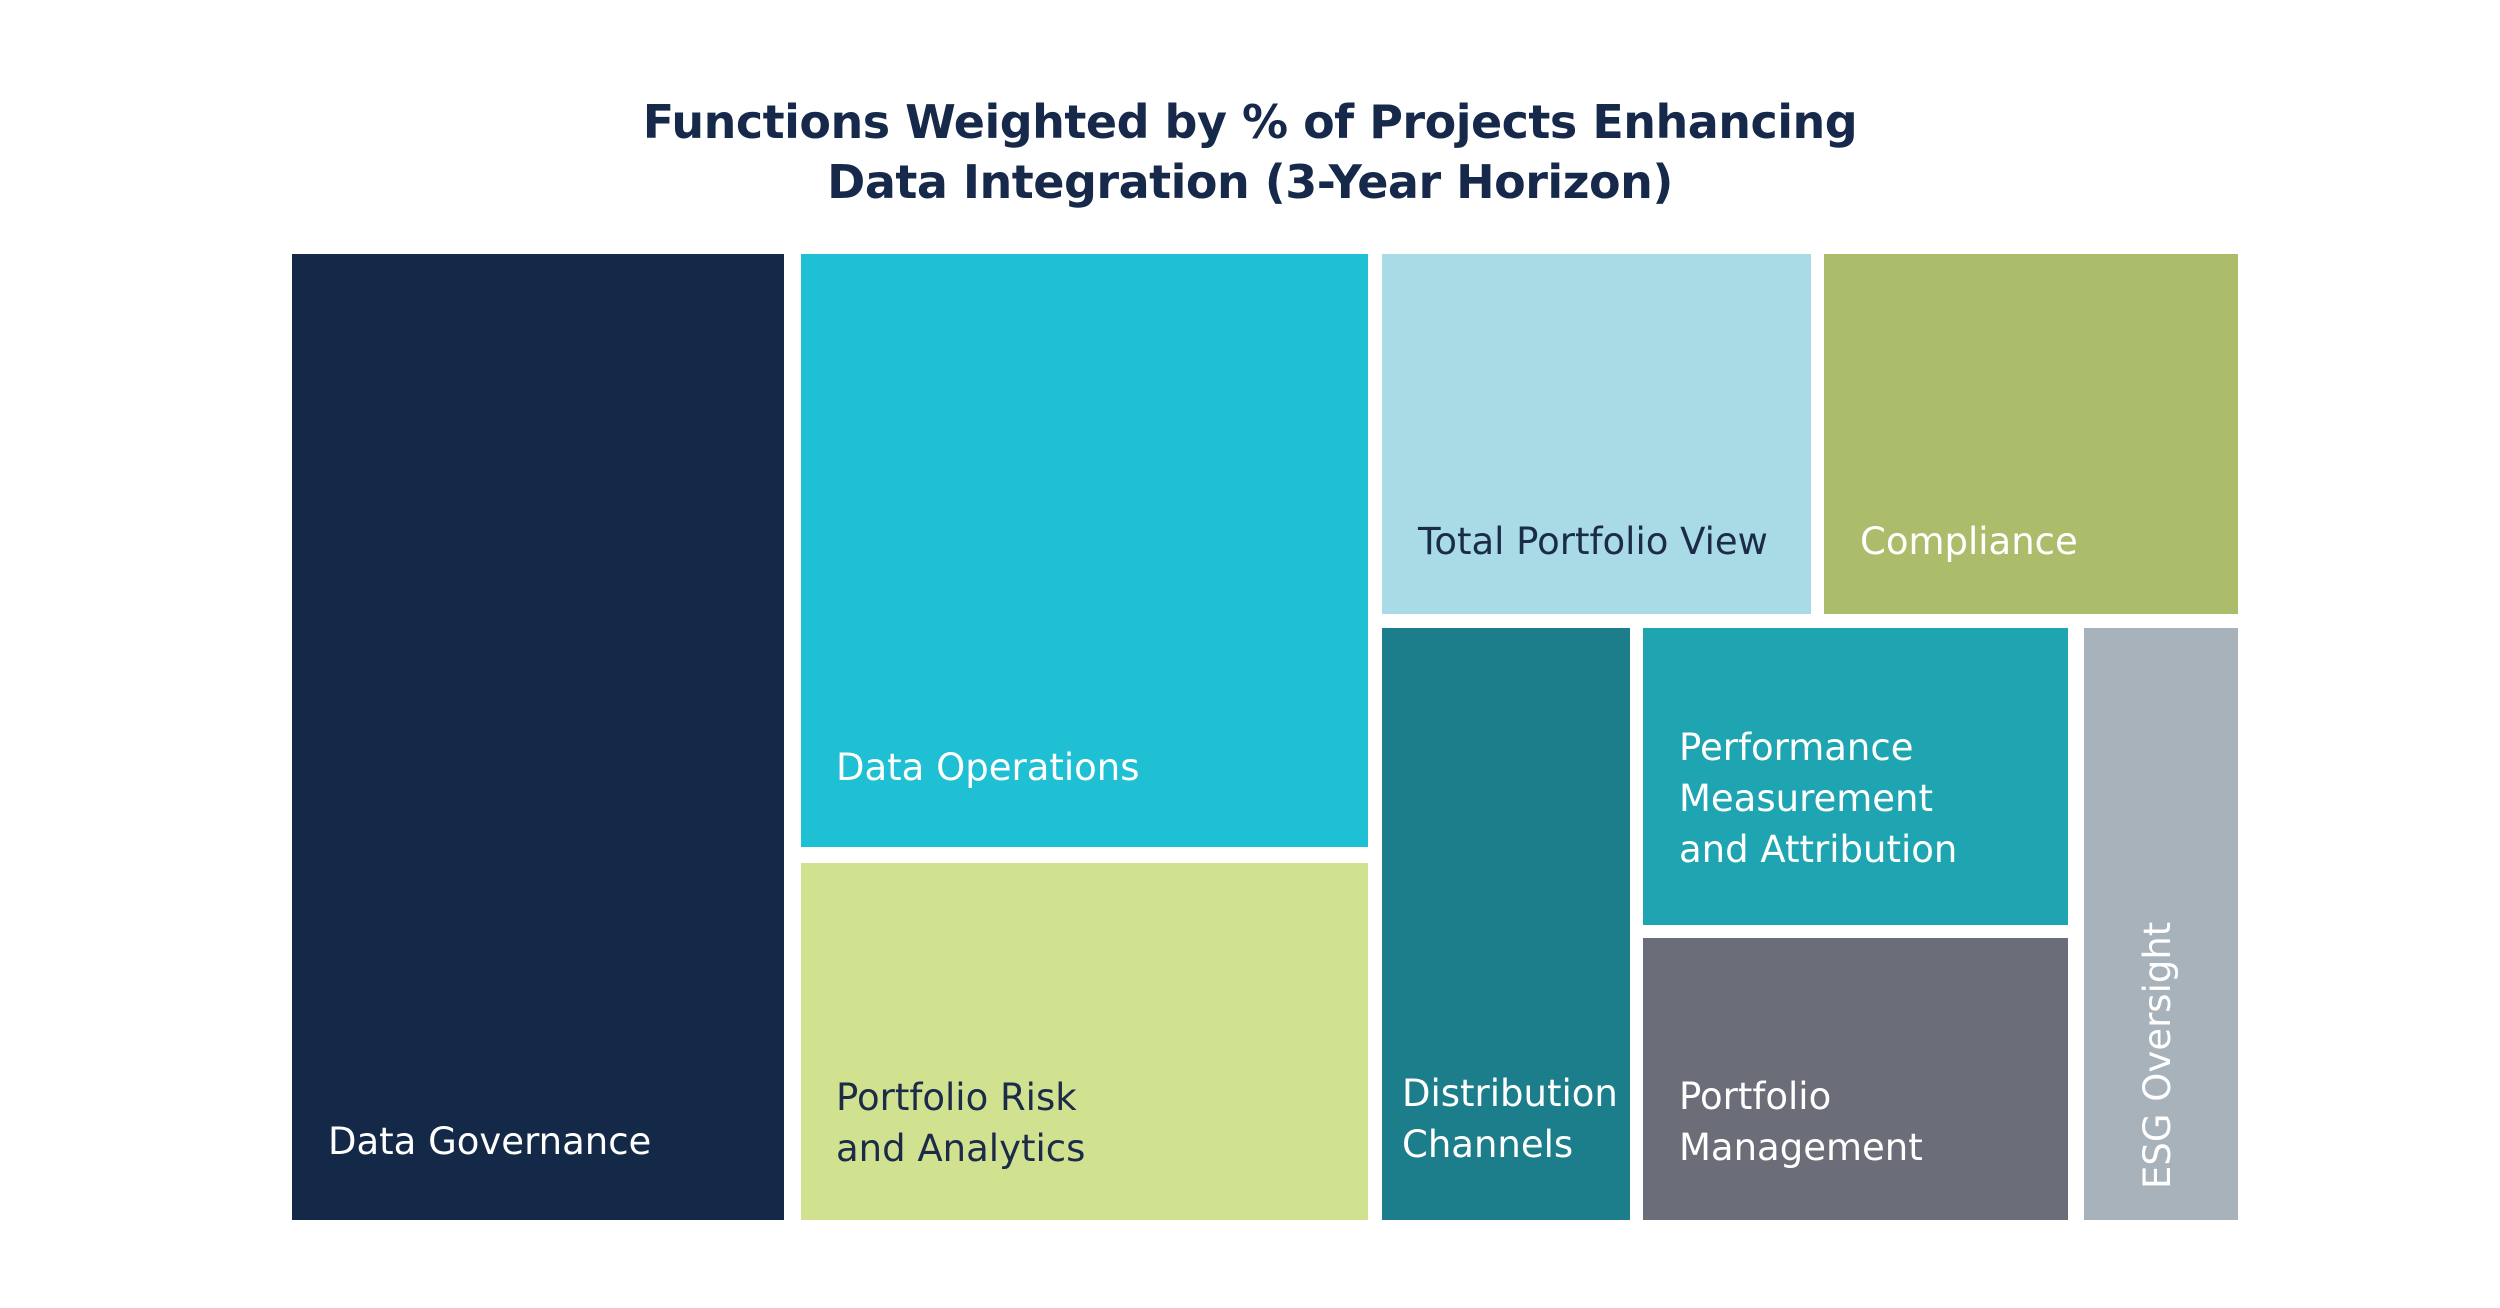 The image size is (2500, 1308). Describe the element at coordinates (1506, 924) in the screenshot. I see `treemap-tile-distribution-channels: Distribution Channels` at that location.